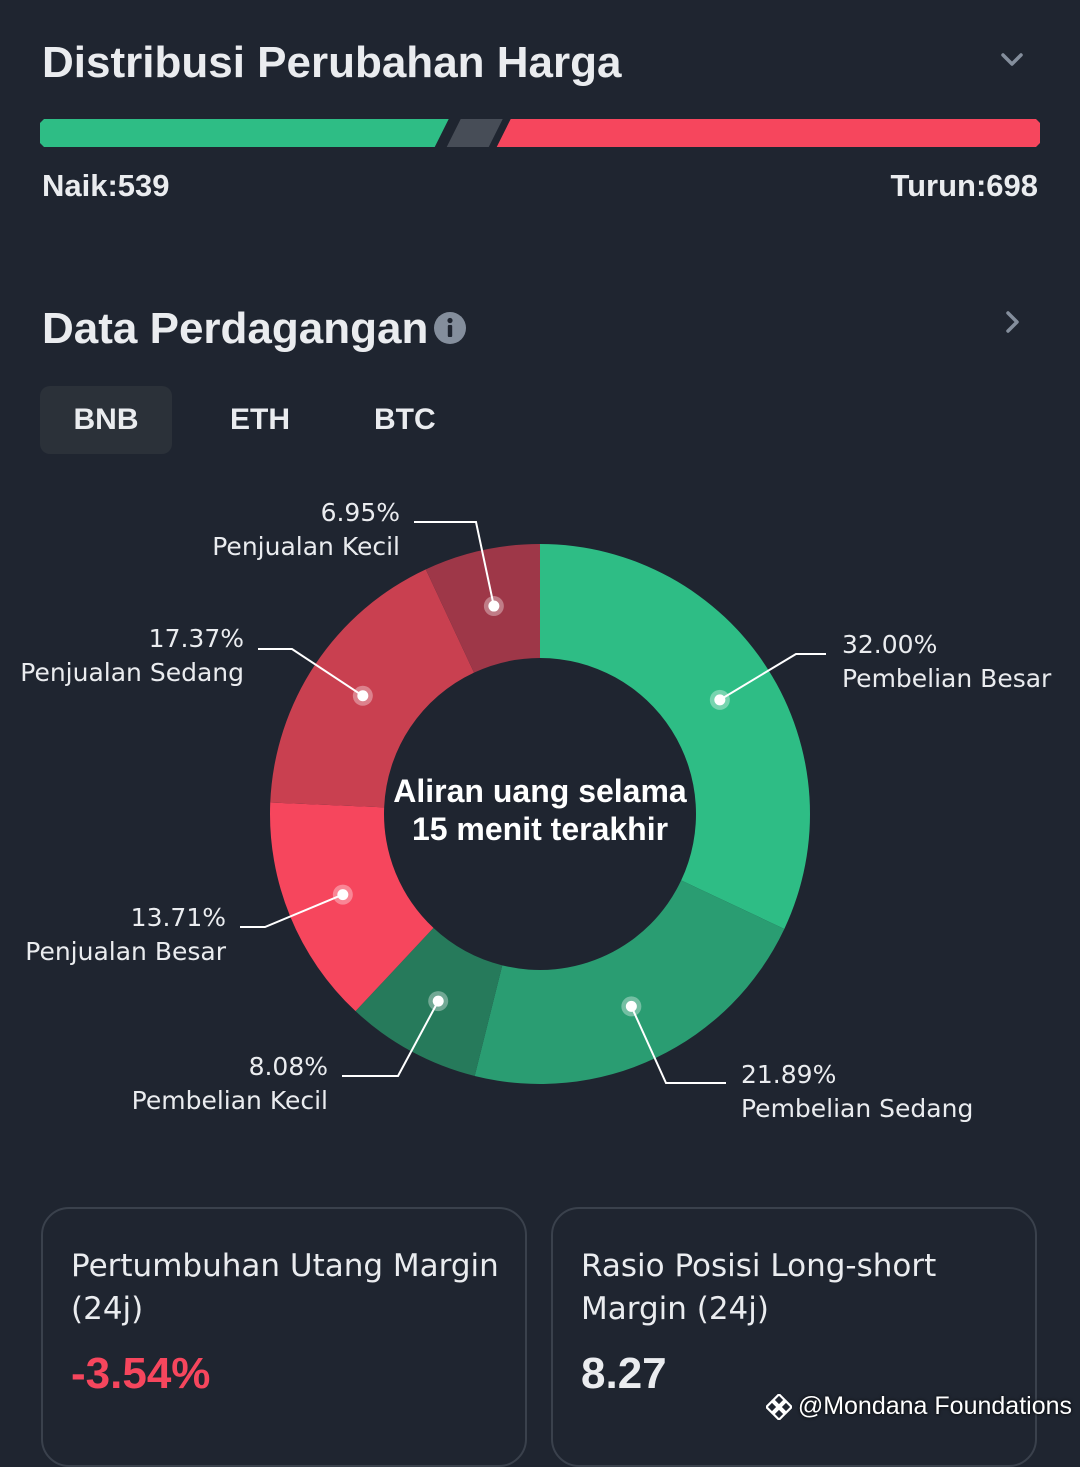  What do you see at coordinates (624, 1373) in the screenshot?
I see `card-value: 8.27` at bounding box center [624, 1373].